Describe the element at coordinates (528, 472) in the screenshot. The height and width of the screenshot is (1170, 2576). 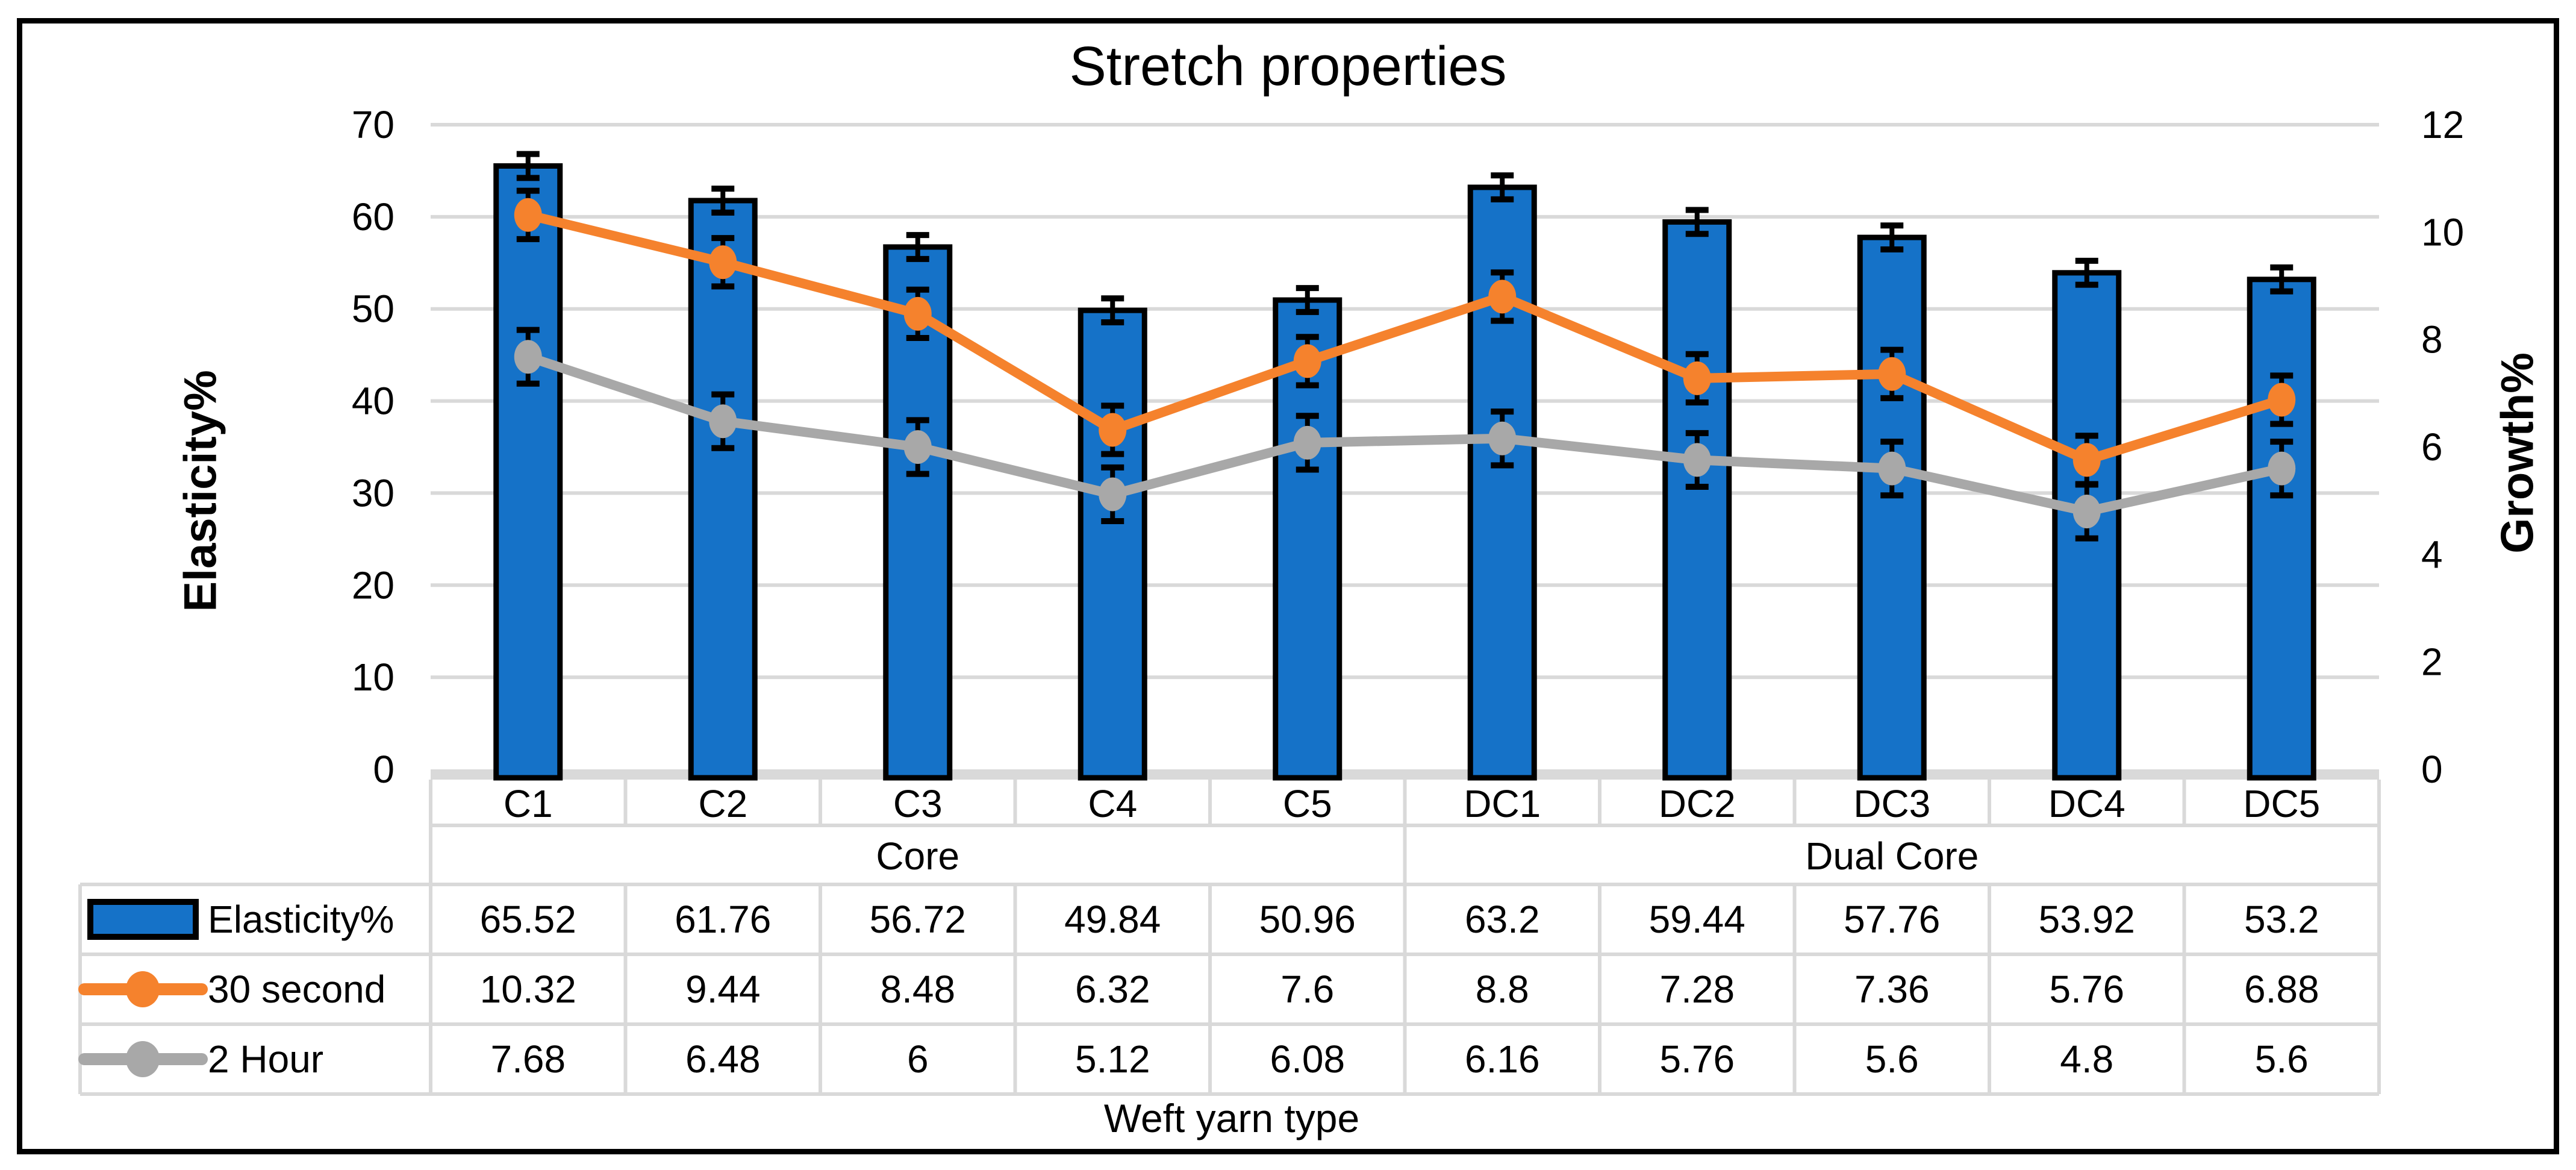
I see `bar-c1` at that location.